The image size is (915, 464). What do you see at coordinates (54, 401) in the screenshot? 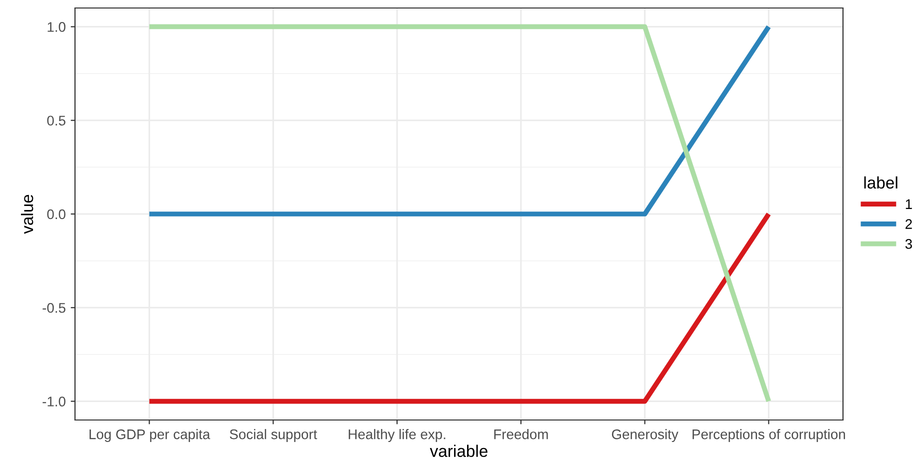
I see `y-tick-label: -1.0` at bounding box center [54, 401].